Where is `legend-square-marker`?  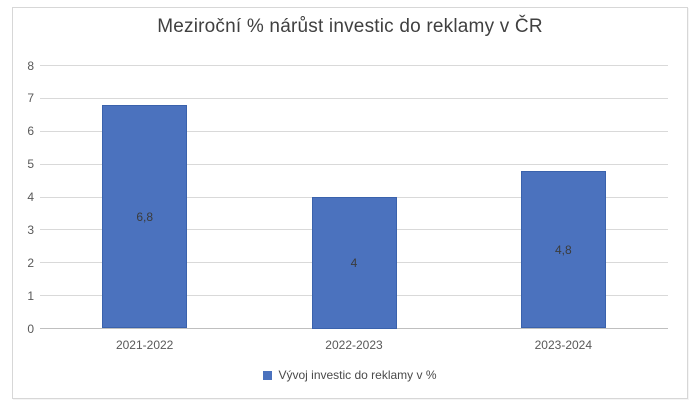
legend-square-marker is located at coordinates (268, 375).